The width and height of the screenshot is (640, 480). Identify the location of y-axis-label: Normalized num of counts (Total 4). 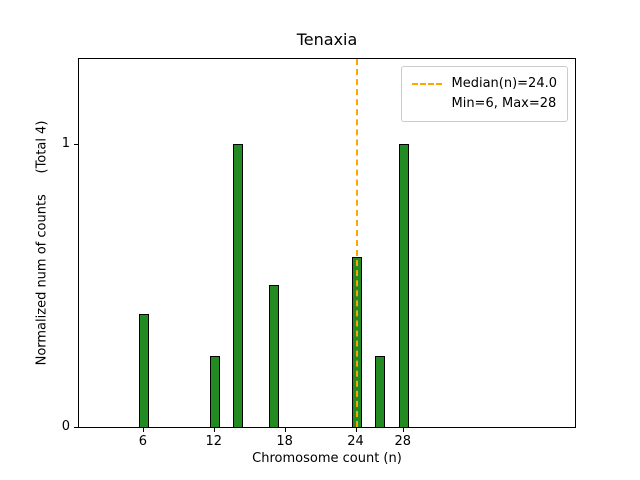
(42, 243).